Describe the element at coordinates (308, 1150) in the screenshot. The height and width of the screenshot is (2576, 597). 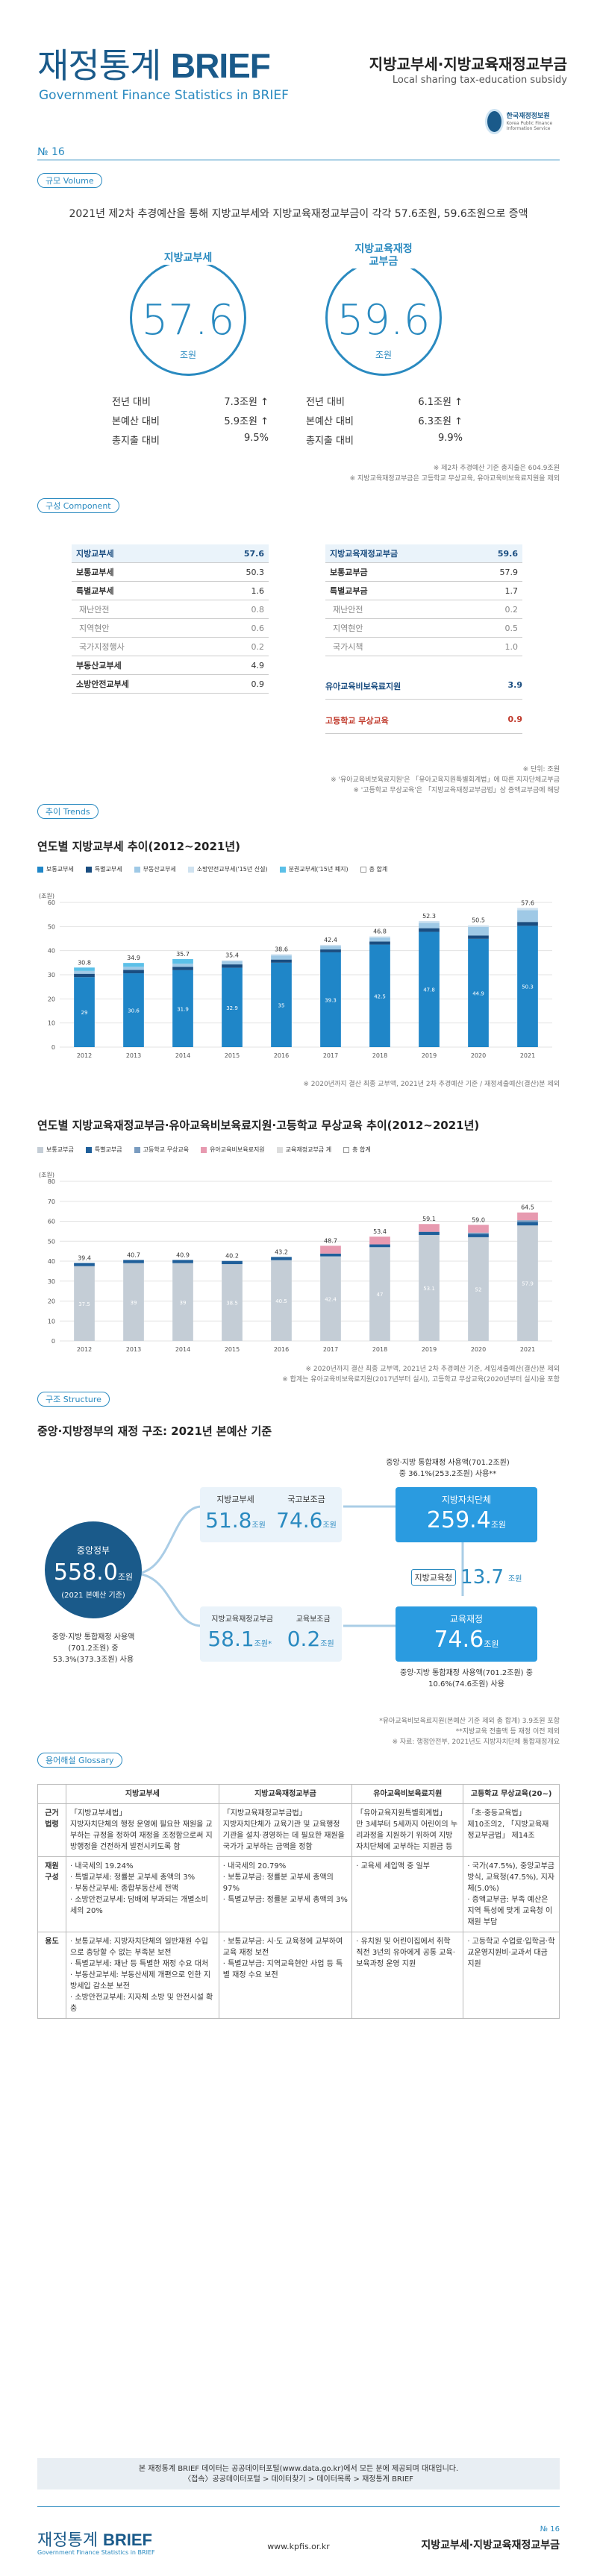
I see `legend-label: 교육재정교부금 계` at that location.